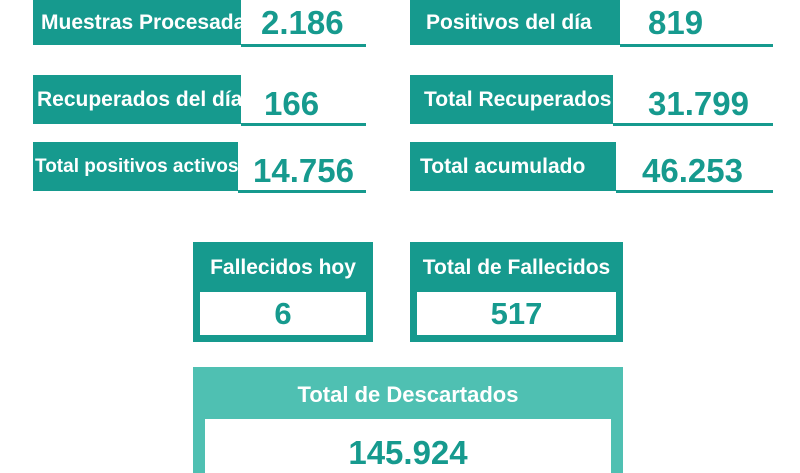 Image resolution: width=800 pixels, height=473 pixels. Describe the element at coordinates (513, 166) in the screenshot. I see `stat-label: Total acumulado` at that location.